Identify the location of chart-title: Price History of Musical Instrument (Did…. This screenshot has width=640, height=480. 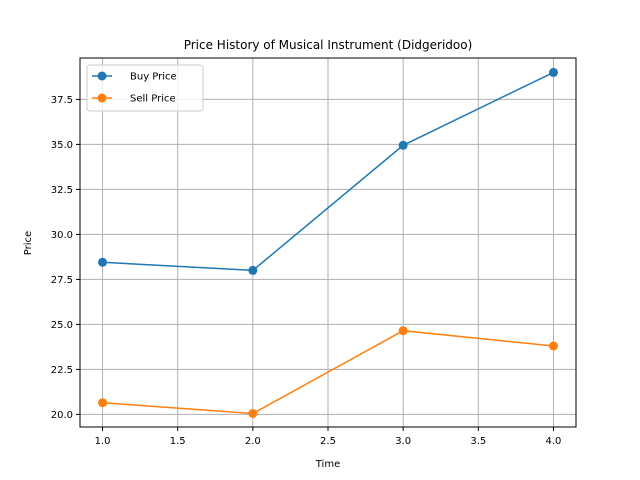
(328, 45).